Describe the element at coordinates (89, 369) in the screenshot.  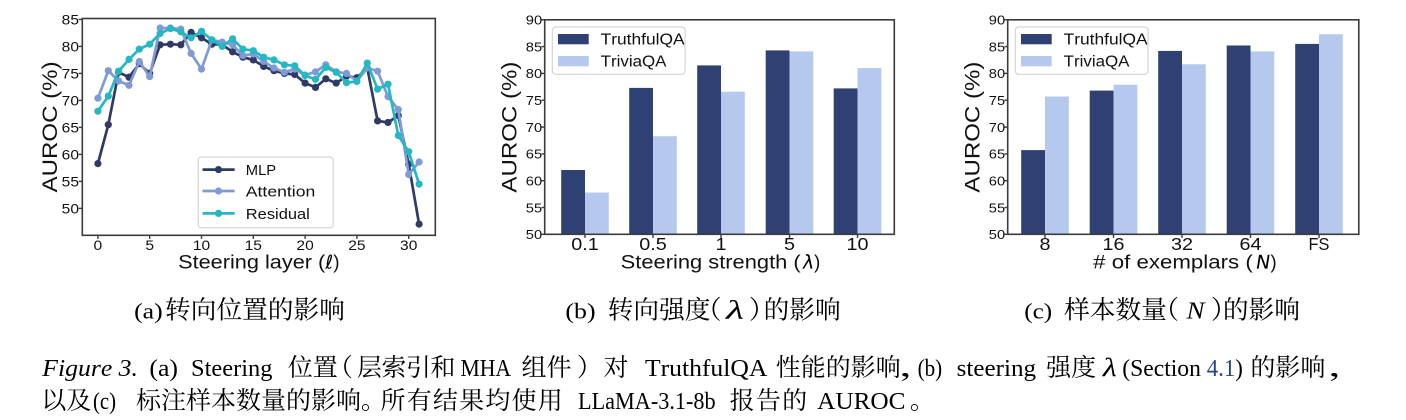
I see `svg-text: Figure 3.` at that location.